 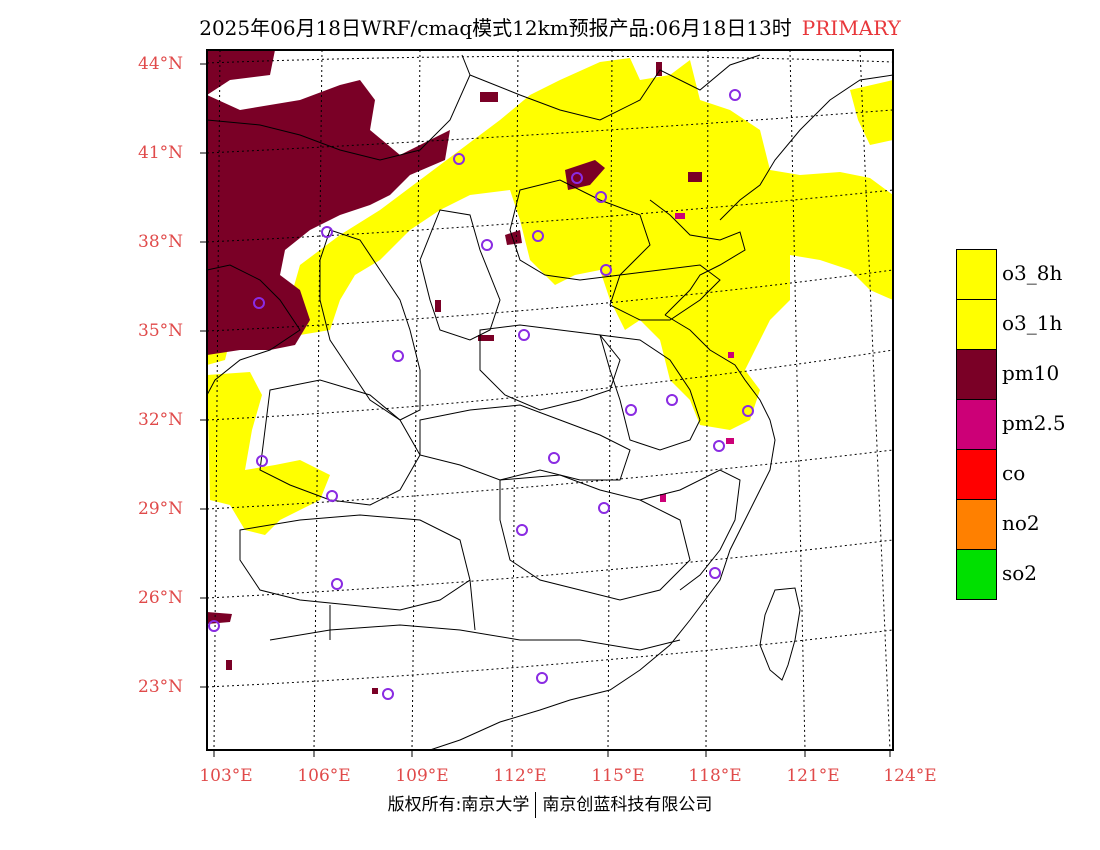 What do you see at coordinates (1031, 373) in the screenshot?
I see `legend-label: pm10` at bounding box center [1031, 373].